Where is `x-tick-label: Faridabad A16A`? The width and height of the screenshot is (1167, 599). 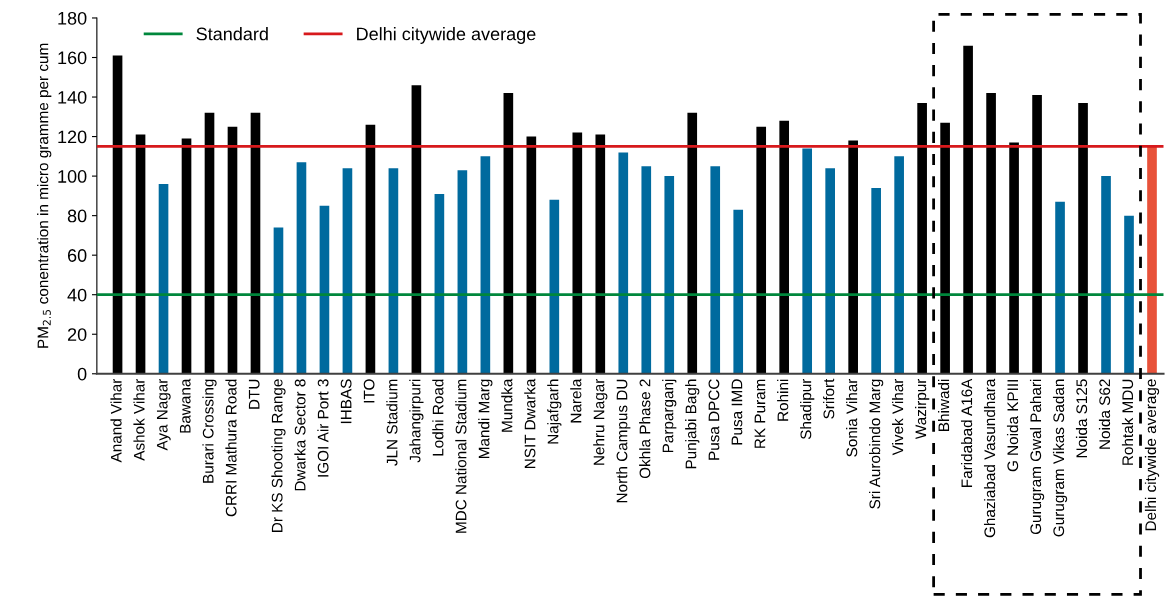
x-tick-label: Faridabad A16A is located at coordinates (966, 432).